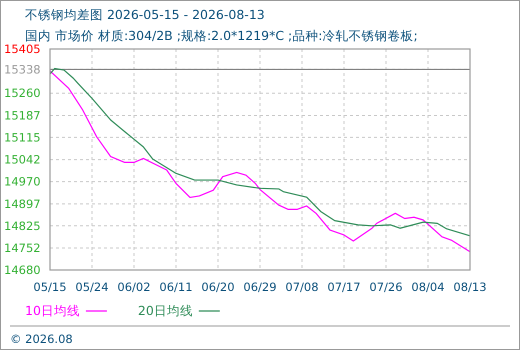 Image resolution: width=520 pixels, height=350 pixels. I want to click on y-tick-label: 14825, so click(22, 225).